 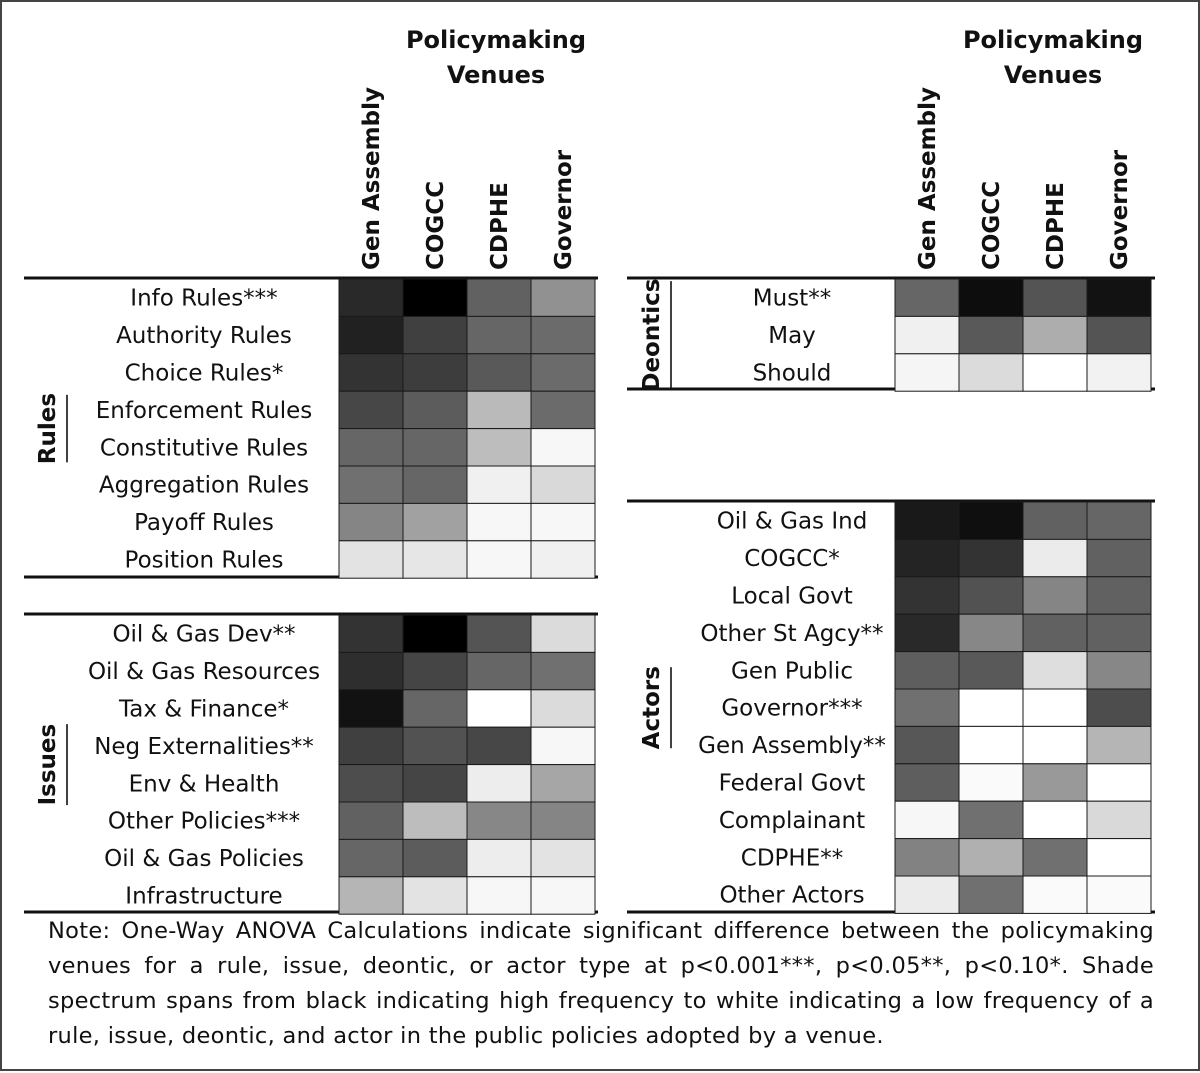 What do you see at coordinates (1055, 558) in the screenshot?
I see `heatmap-cell-cogcc-cdphe` at bounding box center [1055, 558].